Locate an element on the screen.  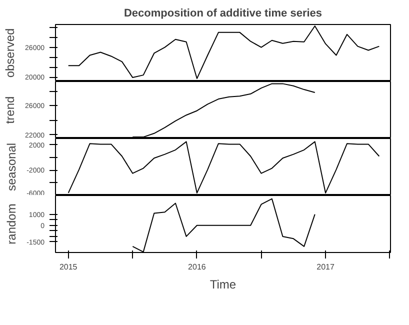
chart-title: Decomposition of additive time series is located at coordinates (223, 14).